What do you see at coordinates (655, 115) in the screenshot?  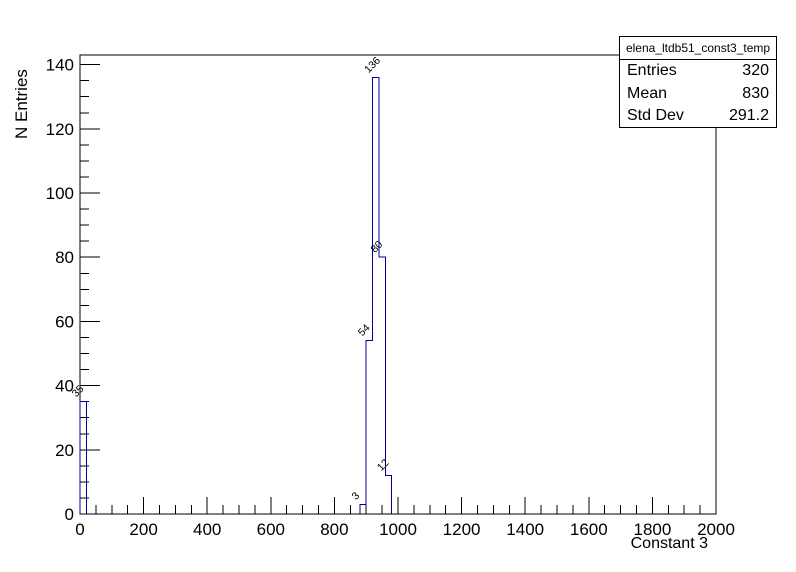 I see `stat-label: Std Dev` at bounding box center [655, 115].